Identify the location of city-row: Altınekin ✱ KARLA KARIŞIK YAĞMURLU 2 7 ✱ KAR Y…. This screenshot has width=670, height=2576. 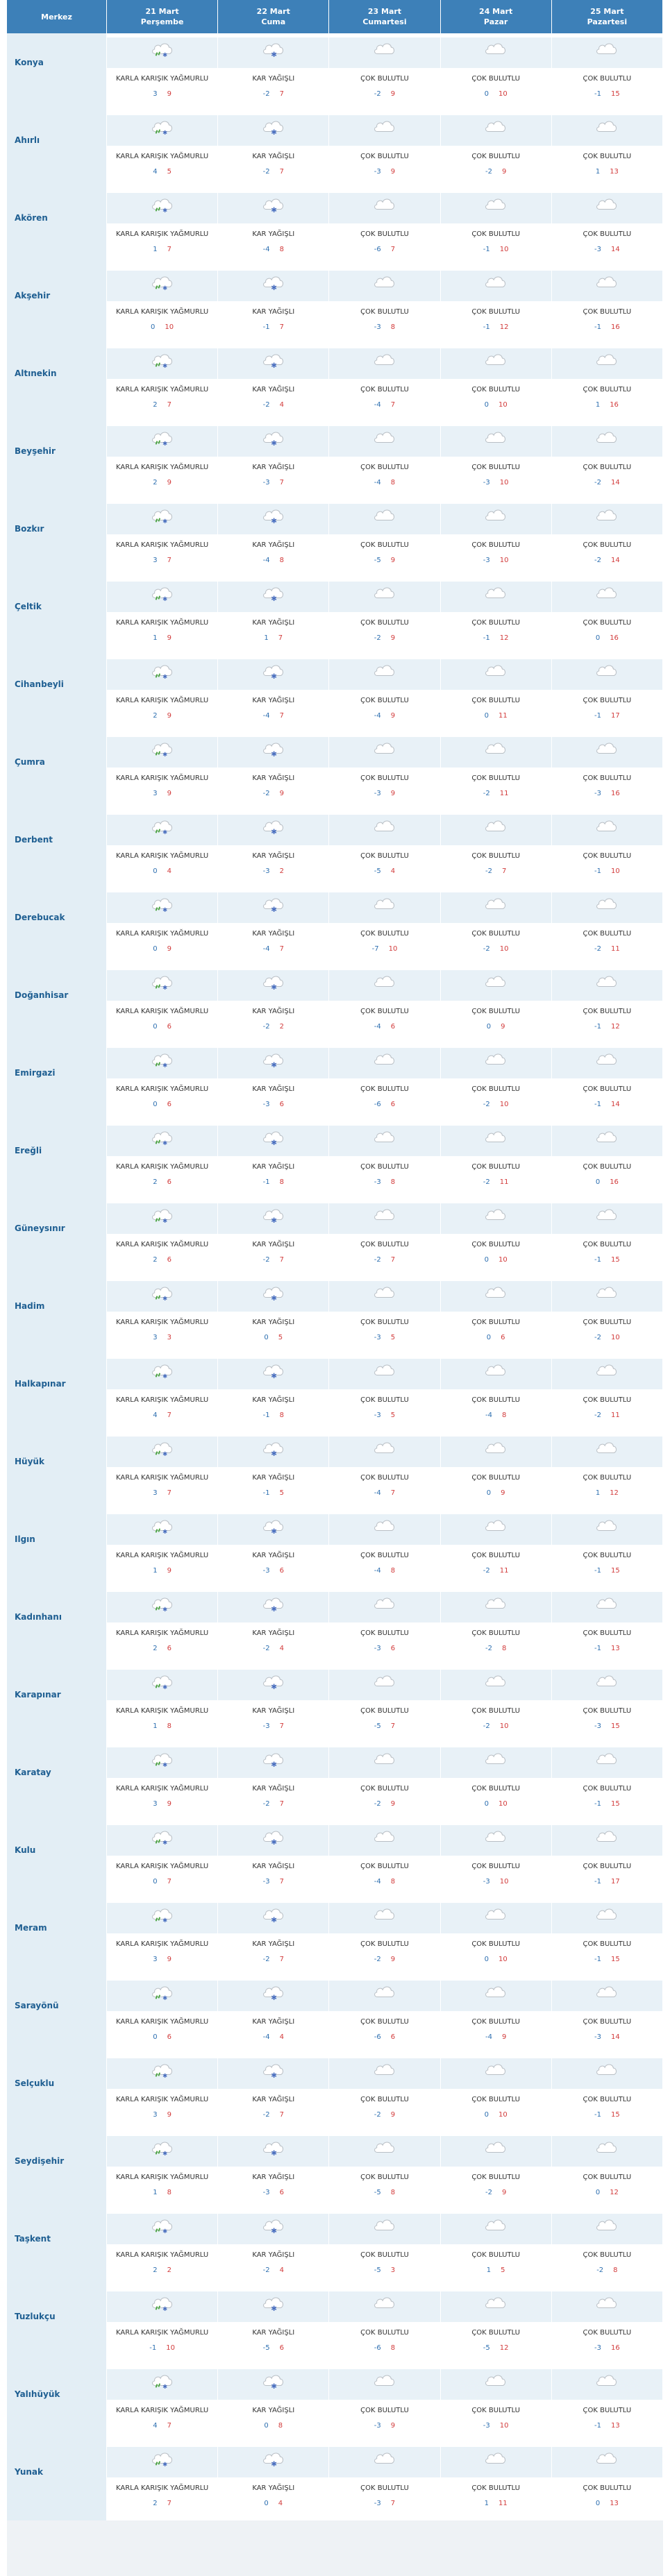
(335, 383).